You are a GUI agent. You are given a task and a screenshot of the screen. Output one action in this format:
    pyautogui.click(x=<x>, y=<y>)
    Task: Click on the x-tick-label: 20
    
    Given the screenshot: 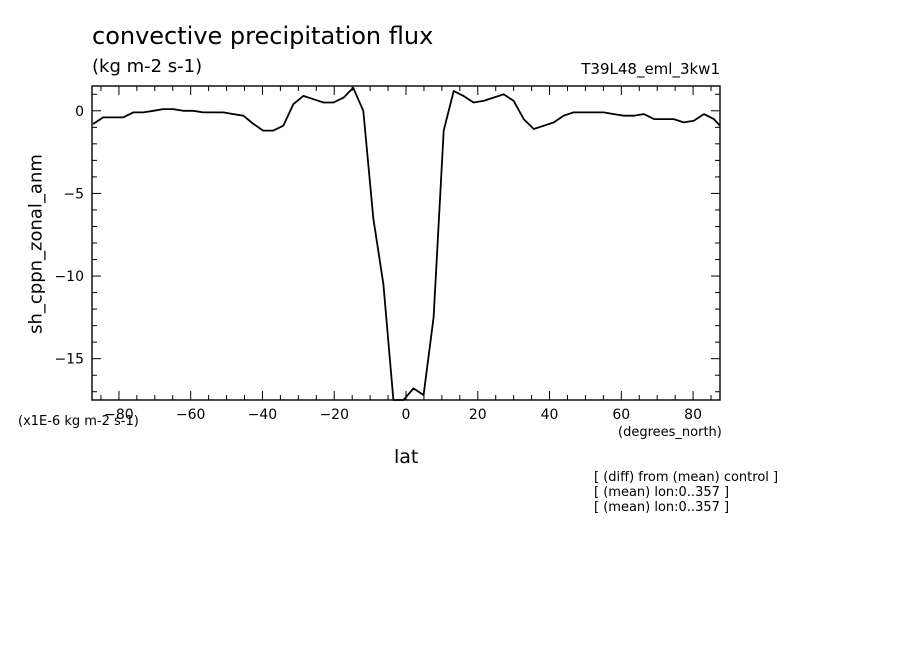 What is the action you would take?
    pyautogui.click(x=478, y=415)
    